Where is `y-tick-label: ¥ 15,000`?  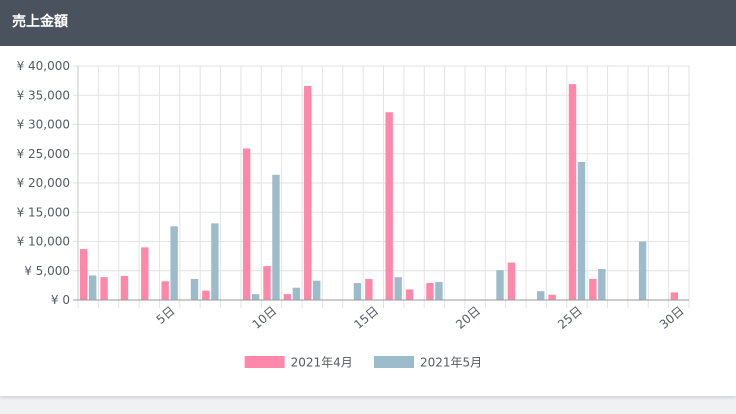
y-tick-label: ¥ 15,000 is located at coordinates (43, 212).